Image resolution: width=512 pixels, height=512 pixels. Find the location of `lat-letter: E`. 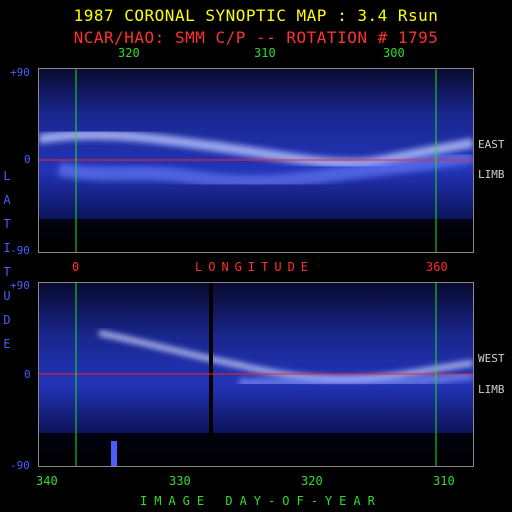

lat-letter: E is located at coordinates (7, 344).